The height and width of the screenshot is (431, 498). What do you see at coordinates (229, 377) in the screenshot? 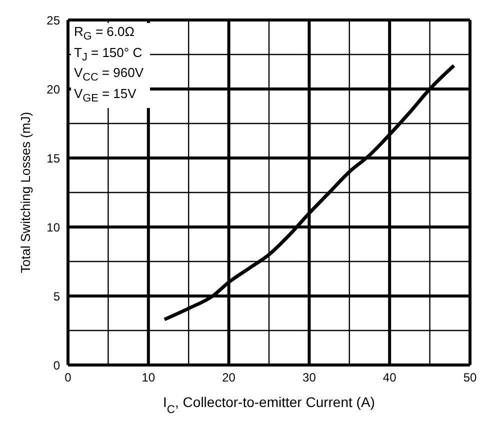
I see `x-tick-label: 20` at bounding box center [229, 377].